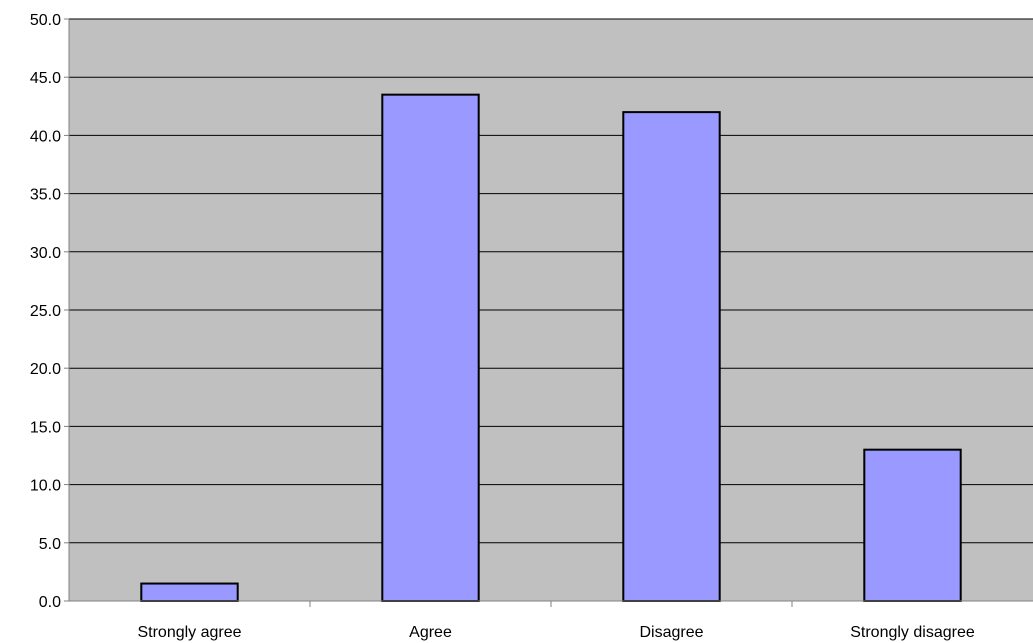 The image size is (1033, 643). I want to click on y-tick-label: 35.0, so click(45, 195).